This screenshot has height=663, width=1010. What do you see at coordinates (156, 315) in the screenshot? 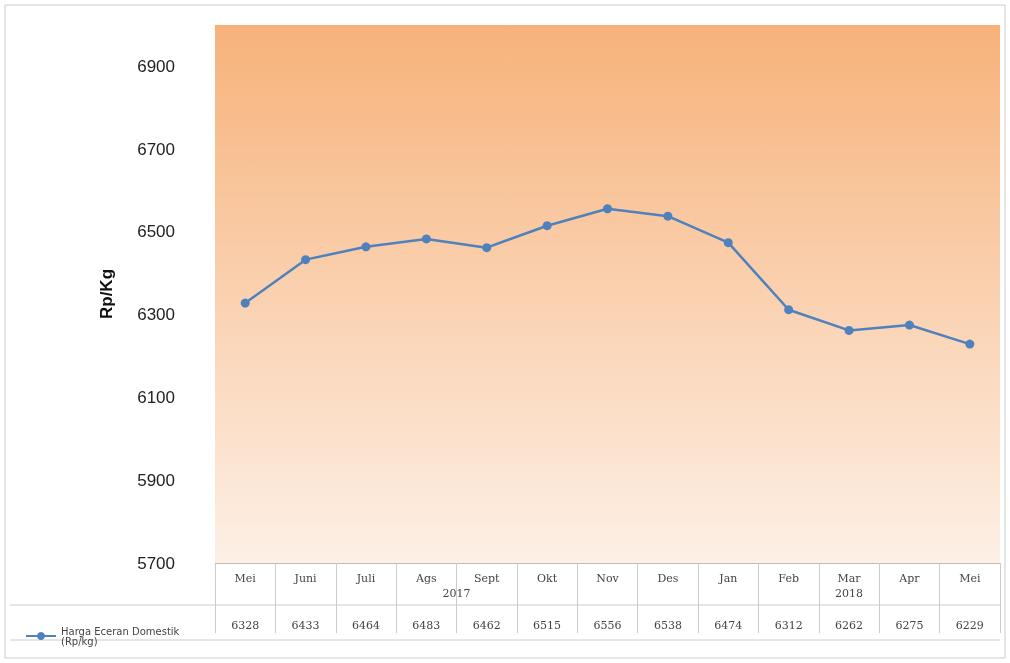
I see `y-tick-label: 6300` at bounding box center [156, 315].